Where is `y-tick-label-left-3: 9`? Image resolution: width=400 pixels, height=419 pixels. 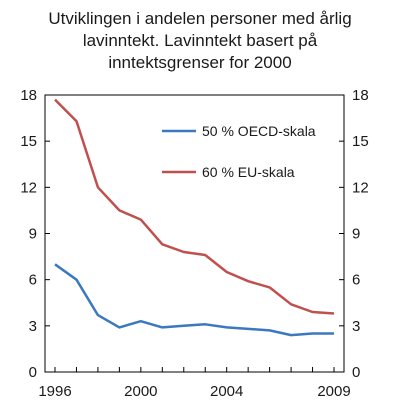 y-tick-label-left-3: 9 is located at coordinates (33, 234).